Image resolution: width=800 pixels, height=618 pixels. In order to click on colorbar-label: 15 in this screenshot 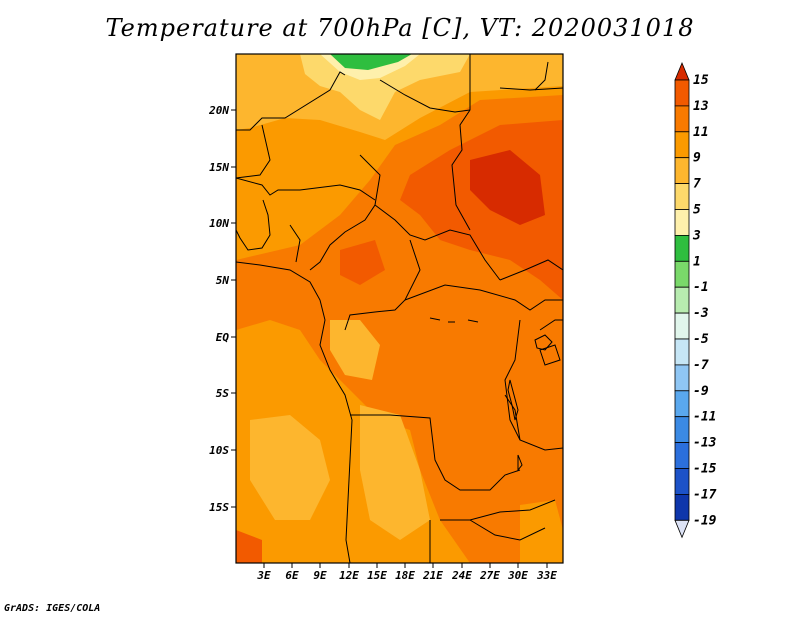, I will do `click(701, 80)`.